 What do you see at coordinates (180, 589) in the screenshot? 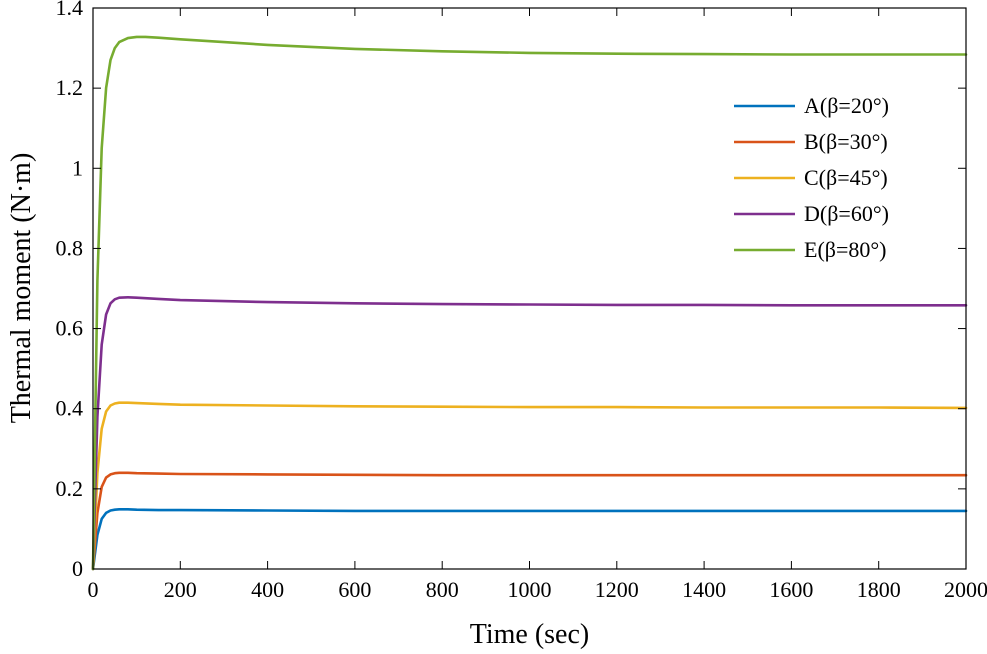
I see `x-tick-label: 200` at bounding box center [180, 589].